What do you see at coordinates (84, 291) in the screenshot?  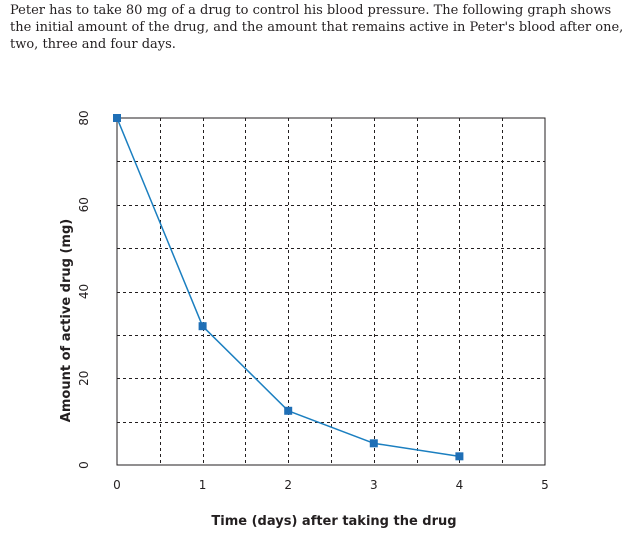 I see `y-tick-label: 40` at bounding box center [84, 291].